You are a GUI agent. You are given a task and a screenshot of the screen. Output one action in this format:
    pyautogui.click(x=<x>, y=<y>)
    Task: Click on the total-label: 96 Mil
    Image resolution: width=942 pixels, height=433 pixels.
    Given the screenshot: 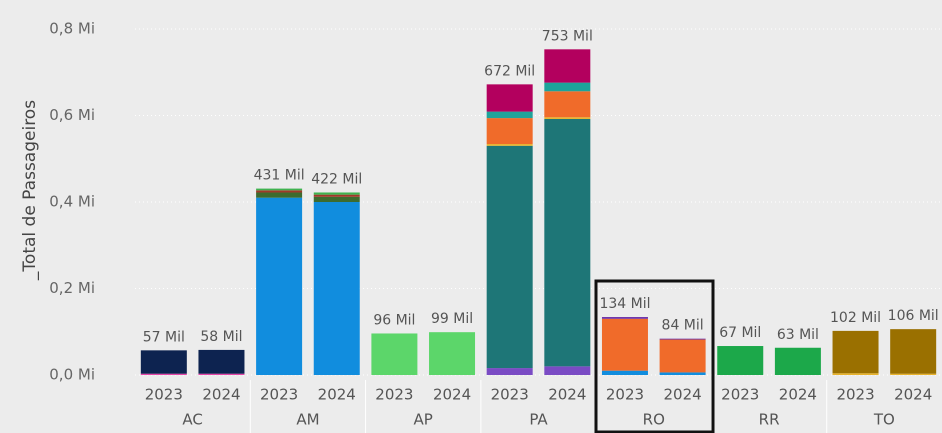 What is the action you would take?
    pyautogui.click(x=394, y=320)
    